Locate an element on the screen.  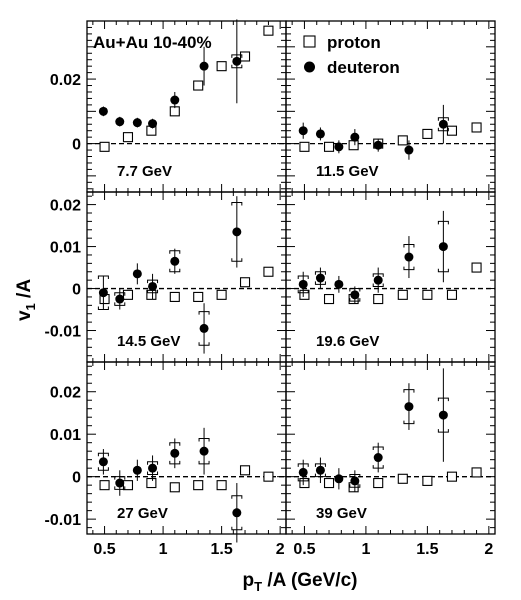
panel-3: 19.6 GeV is located at coordinates (390, 277).